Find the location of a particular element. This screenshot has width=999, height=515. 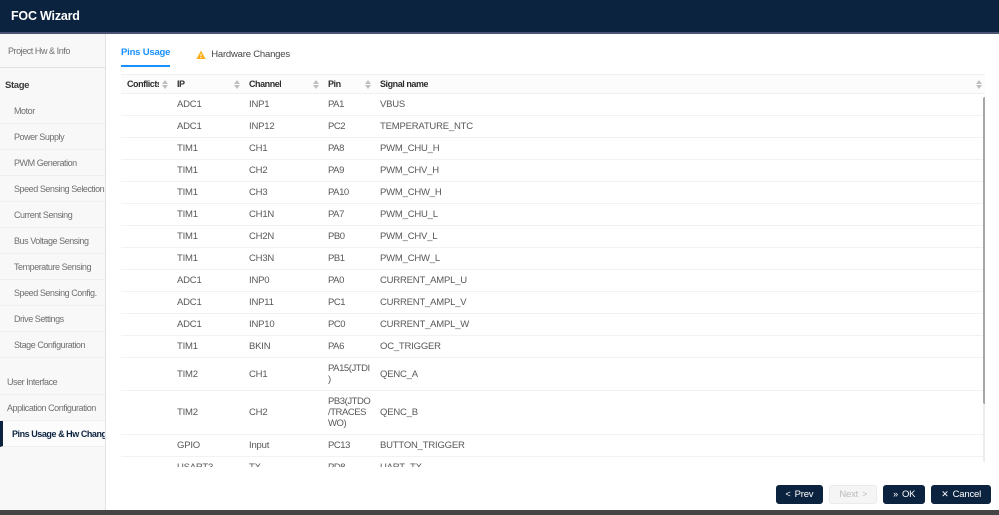

cell-signal: CURRENT_AMPL_U is located at coordinates (423, 280).